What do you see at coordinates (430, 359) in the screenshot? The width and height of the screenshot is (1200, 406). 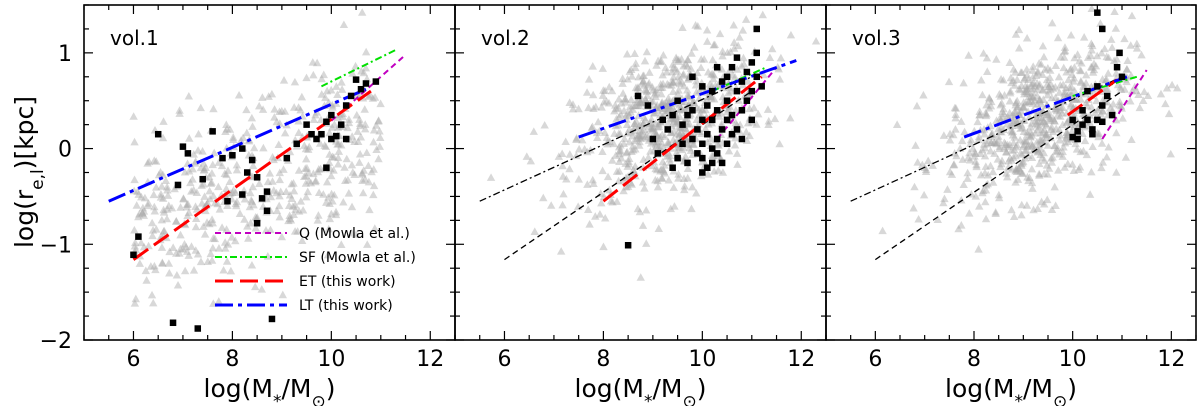 I see `x-tick-label: 12` at bounding box center [430, 359].